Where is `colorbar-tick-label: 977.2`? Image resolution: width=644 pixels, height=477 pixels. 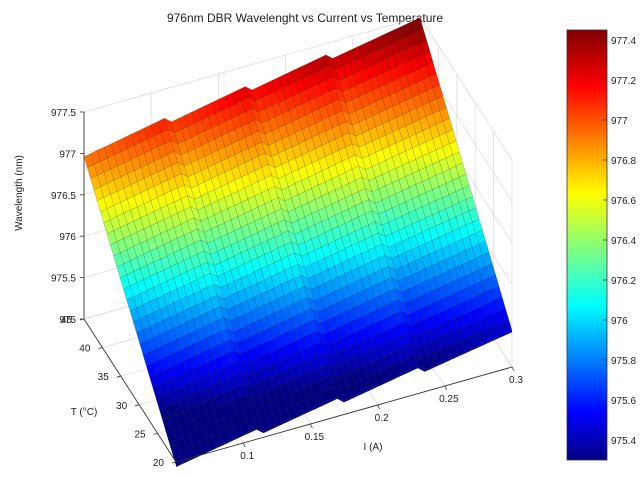 colorbar-tick-label: 977.2 is located at coordinates (623, 81).